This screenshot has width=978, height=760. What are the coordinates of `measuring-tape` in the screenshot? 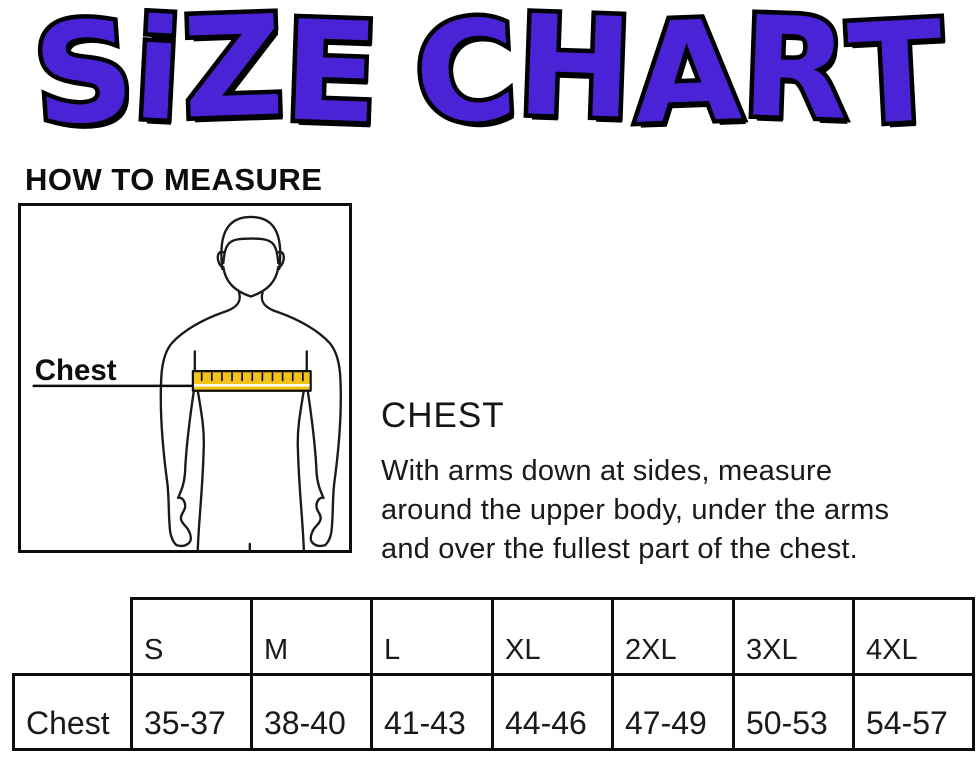 It's located at (251, 381).